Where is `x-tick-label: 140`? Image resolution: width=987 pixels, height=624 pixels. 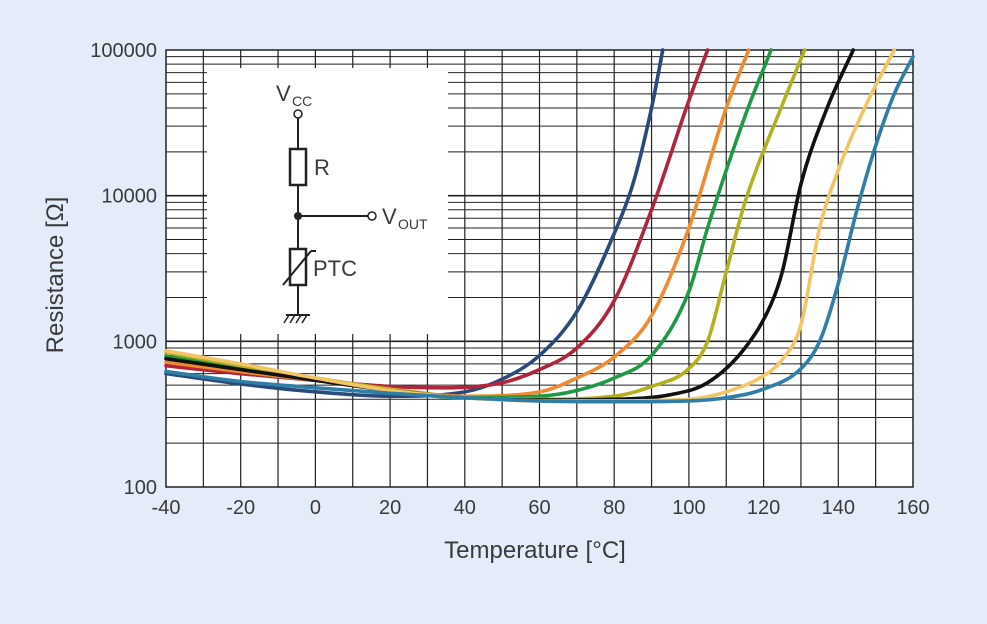
x-tick-label: 140 is located at coordinates (838, 508).